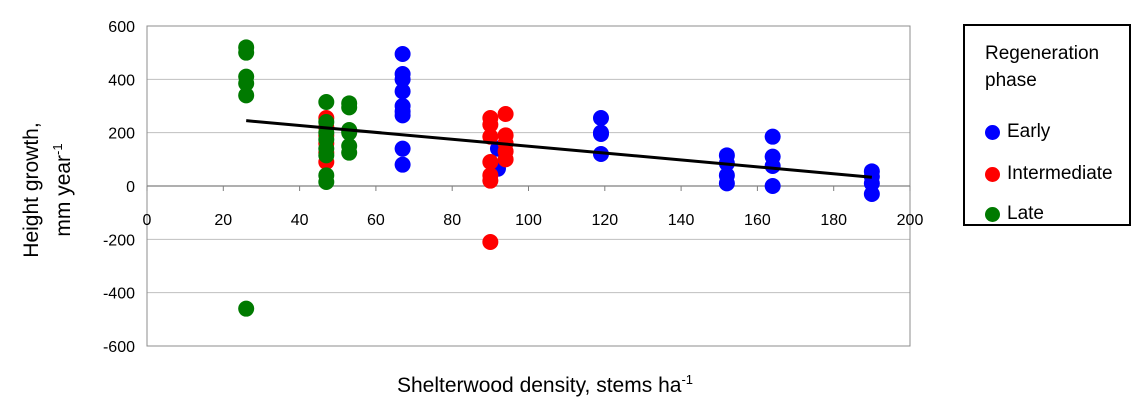  Describe the element at coordinates (300, 220) in the screenshot. I see `x-tick-label: 40` at that location.